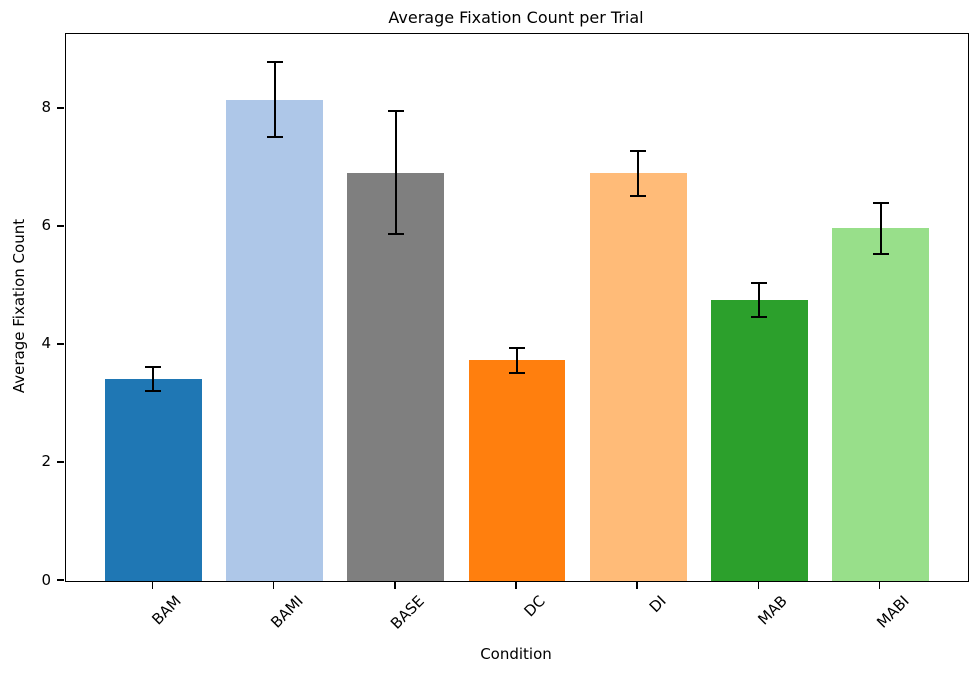 This screenshot has height=678, width=978. I want to click on bar-mab, so click(759, 440).